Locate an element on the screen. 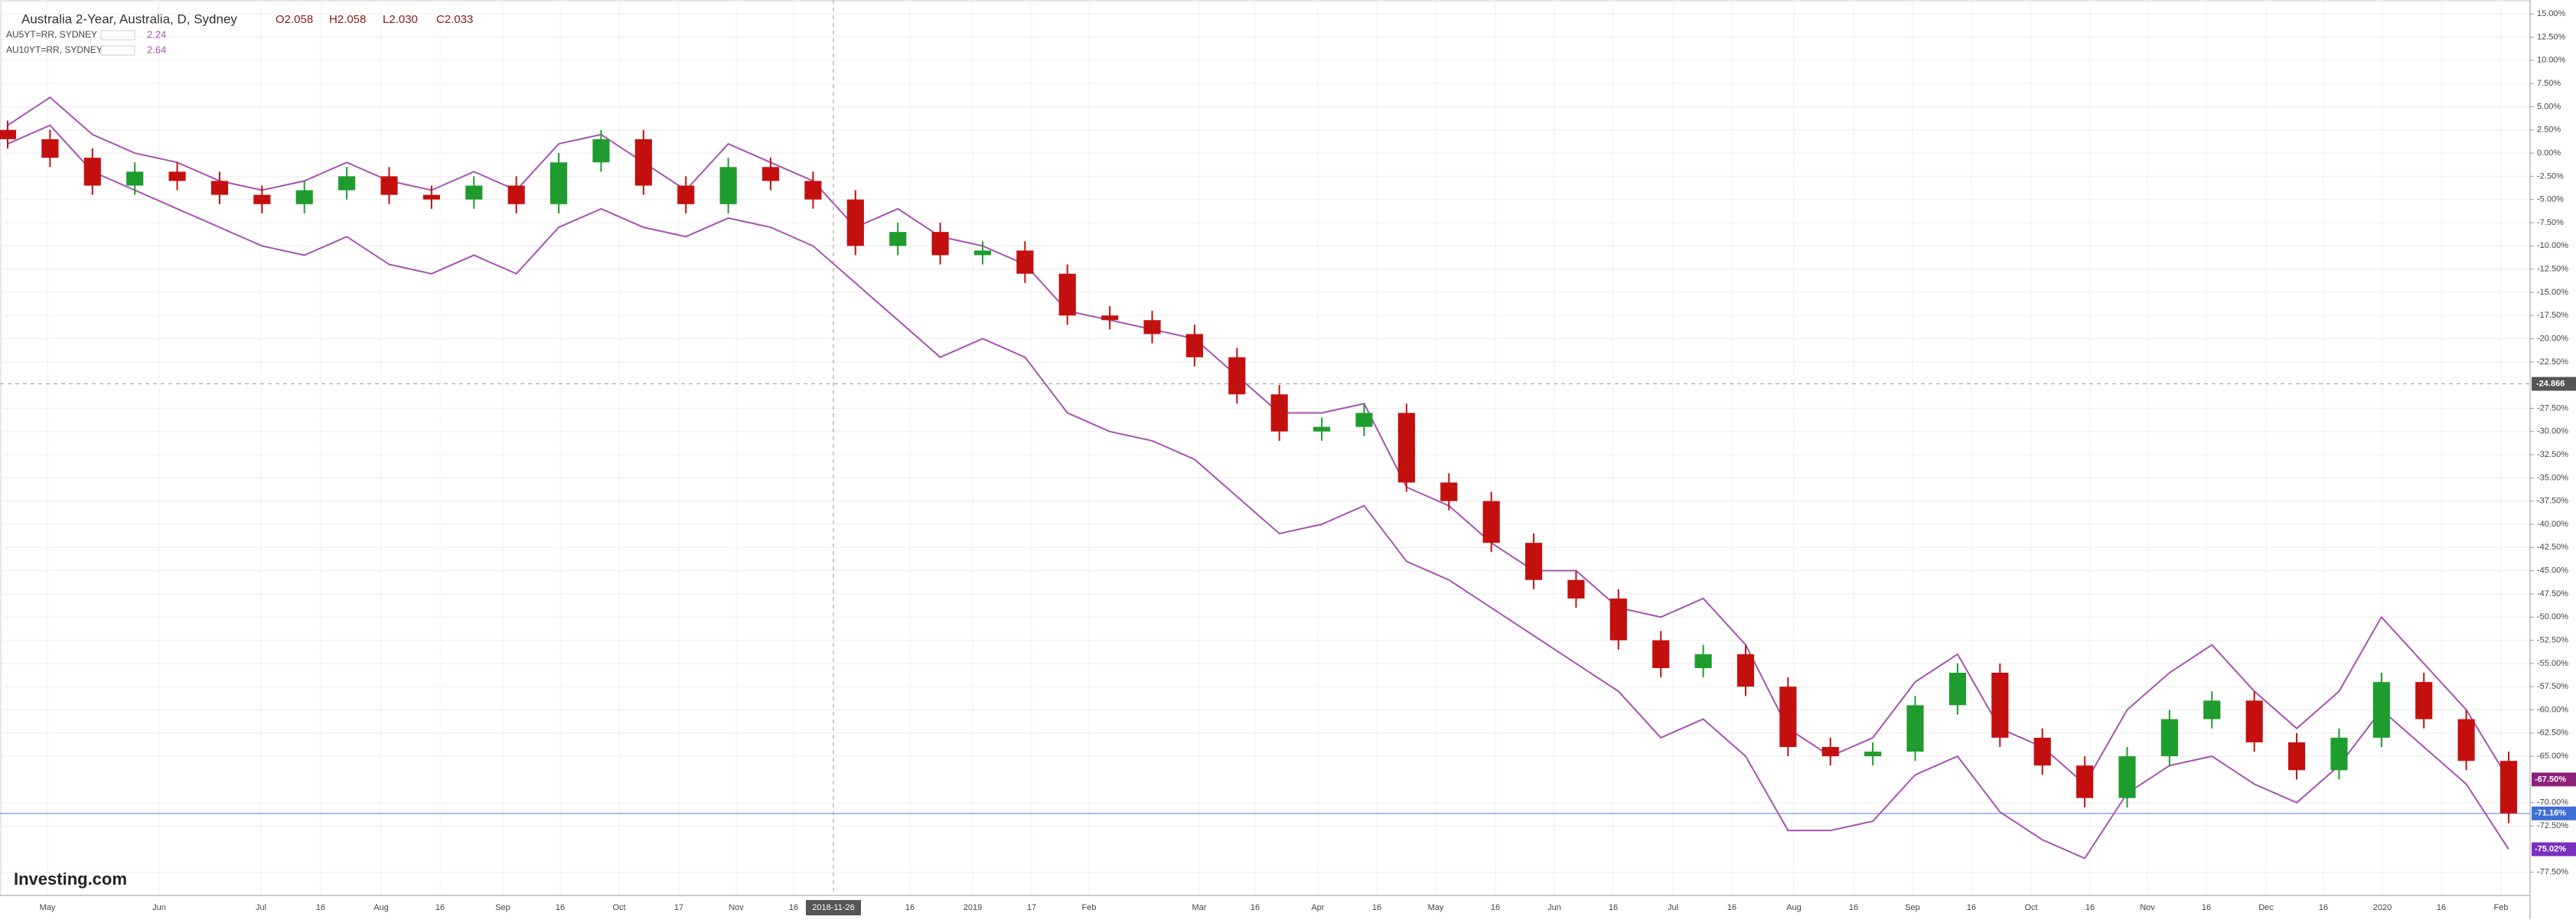  x-tick-label: 17 is located at coordinates (1031, 907).